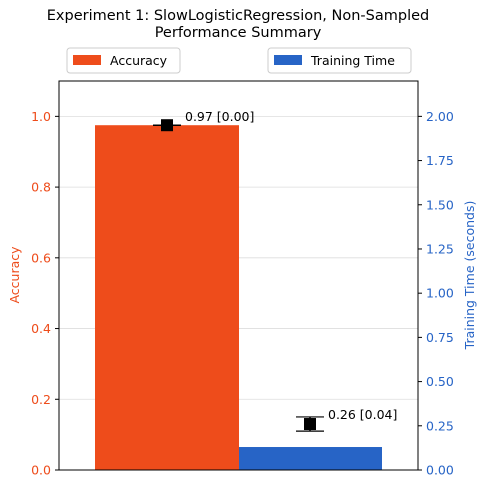 This screenshot has width=485, height=487. Describe the element at coordinates (87, 60) in the screenshot. I see `legend-swatch-accuracy` at that location.